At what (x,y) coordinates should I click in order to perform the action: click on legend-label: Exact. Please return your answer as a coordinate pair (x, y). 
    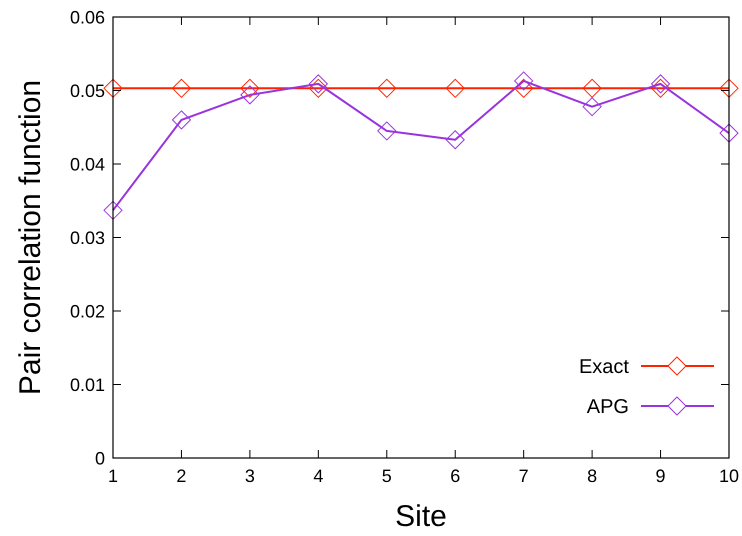
    Looking at the image, I should click on (604, 367).